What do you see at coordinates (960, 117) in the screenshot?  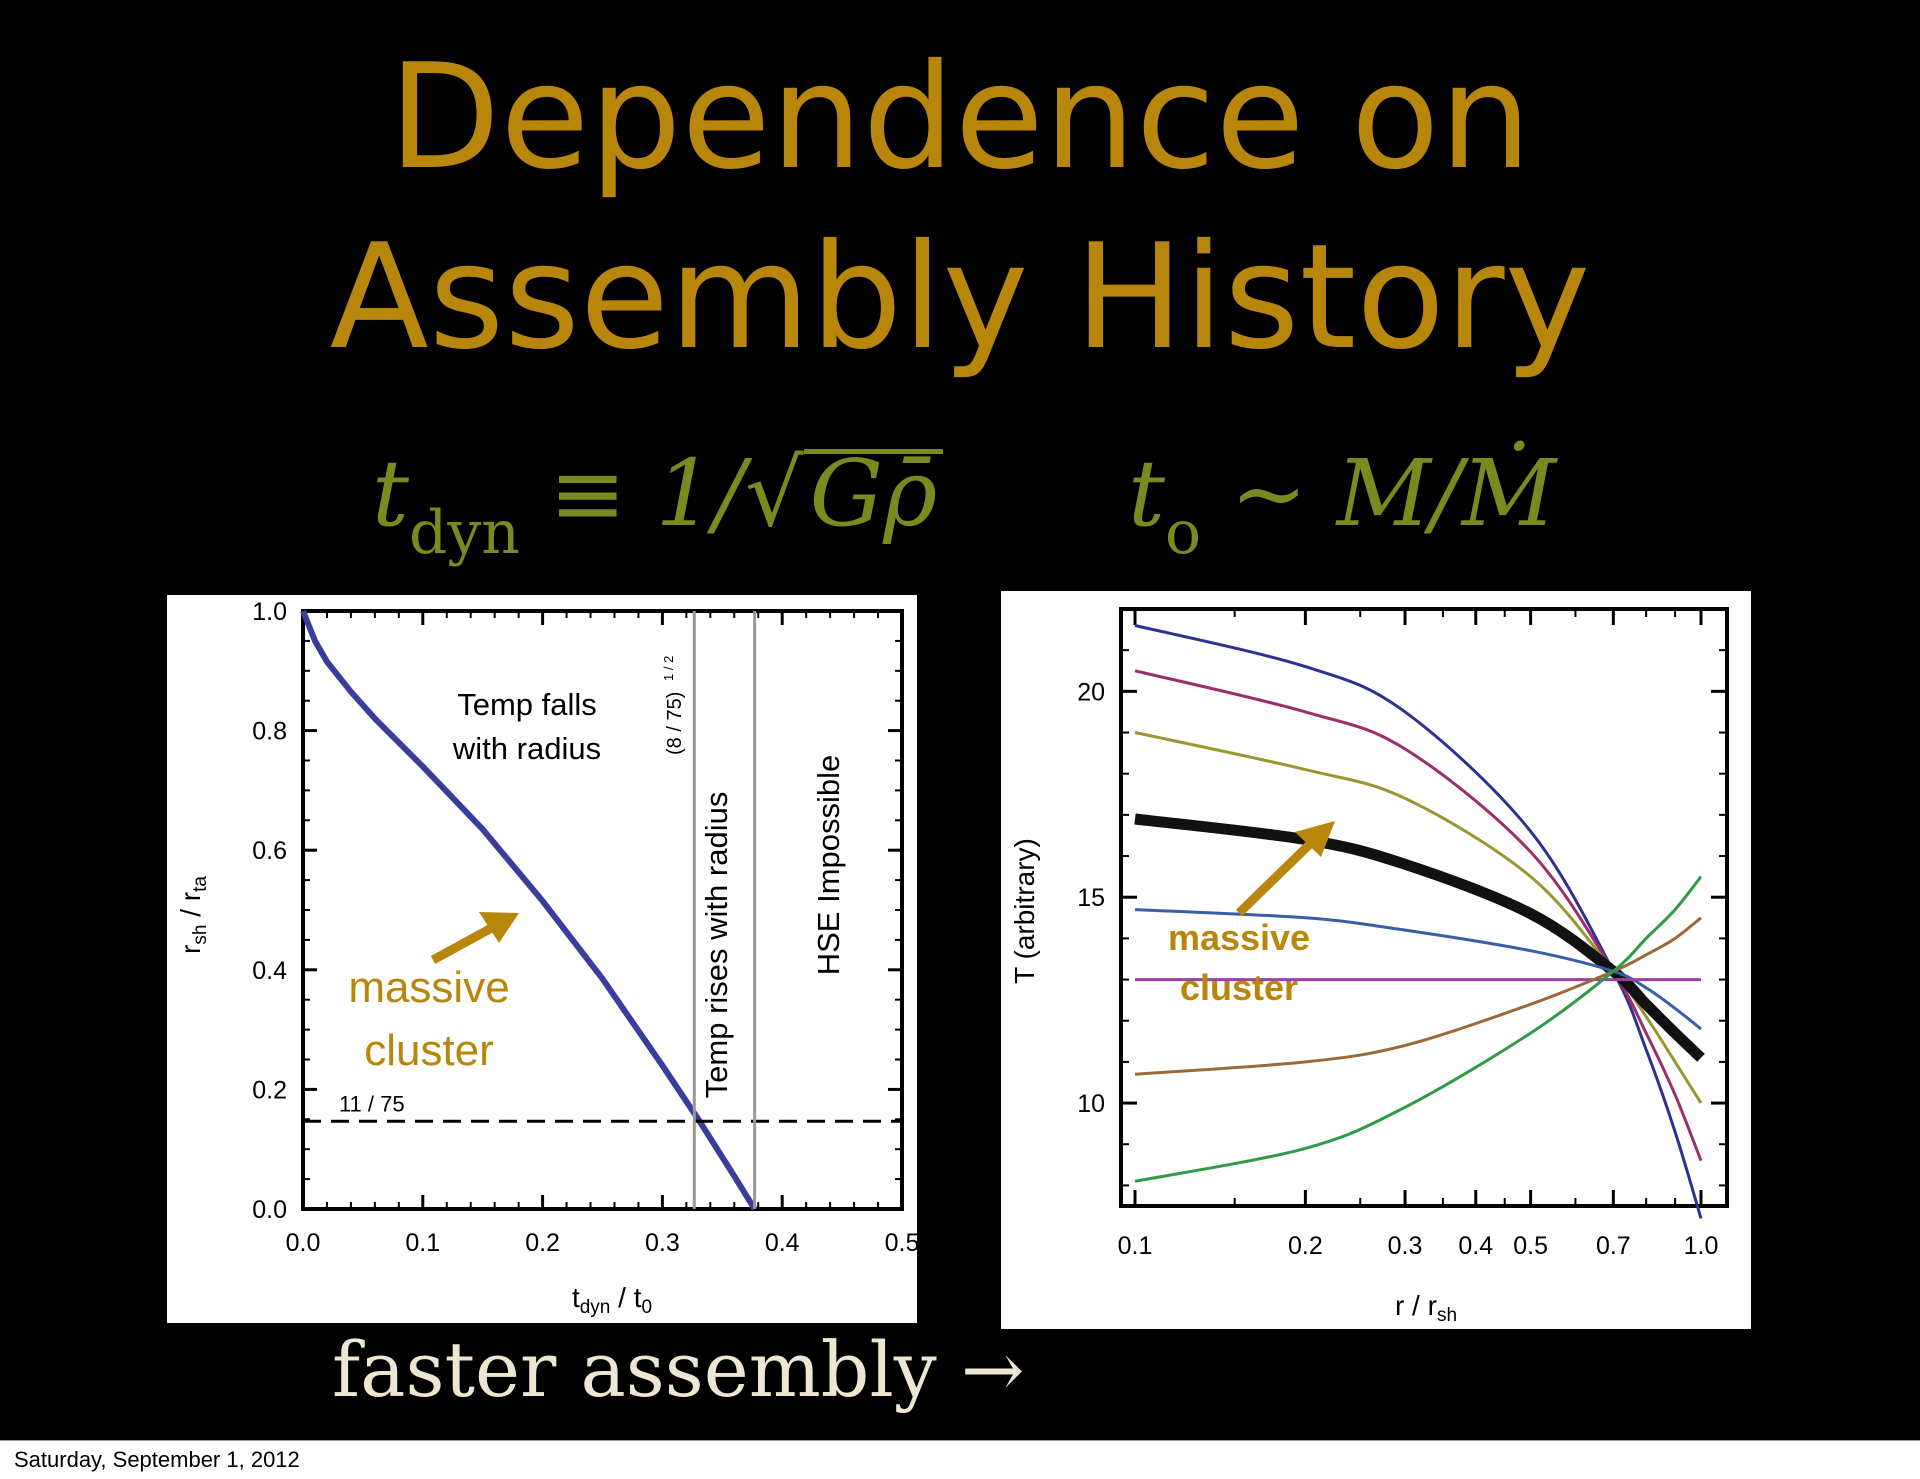 I see `title-line-1: Dependence on` at bounding box center [960, 117].